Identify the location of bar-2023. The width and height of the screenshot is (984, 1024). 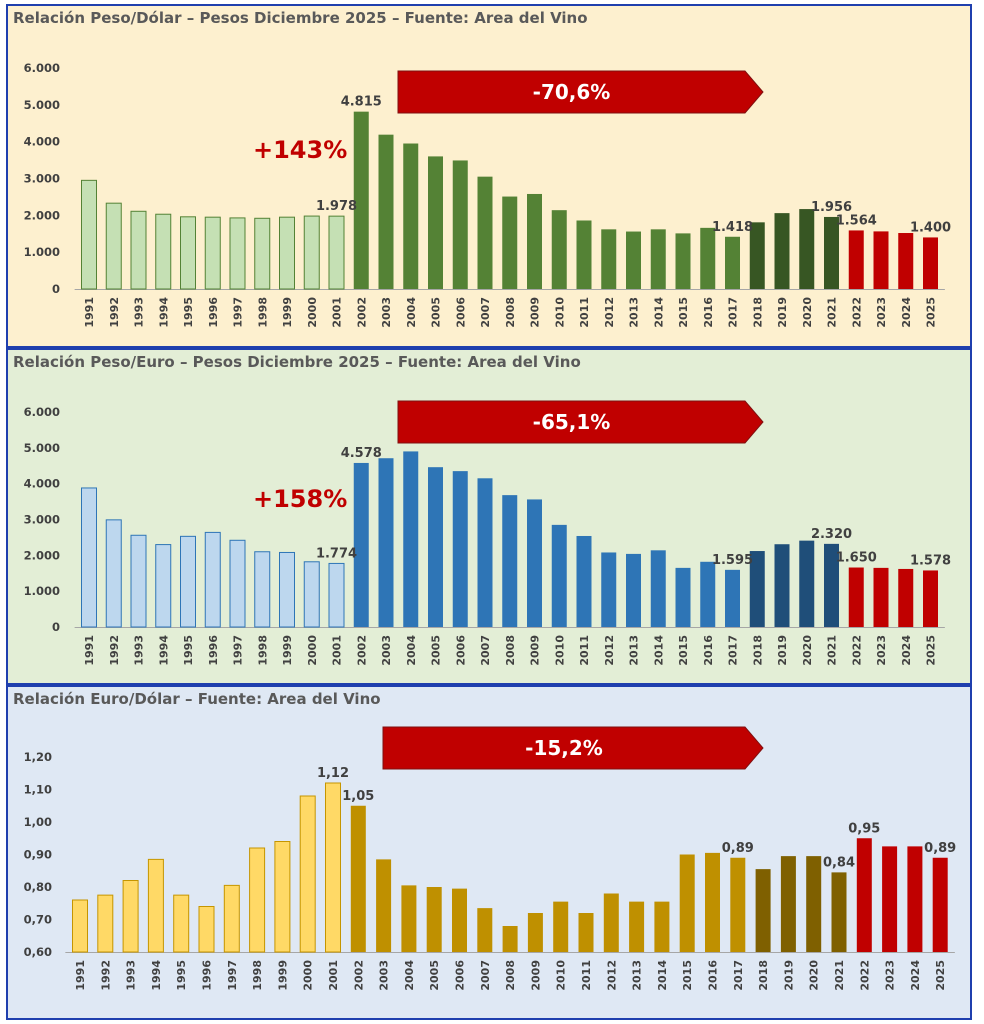
(881, 260).